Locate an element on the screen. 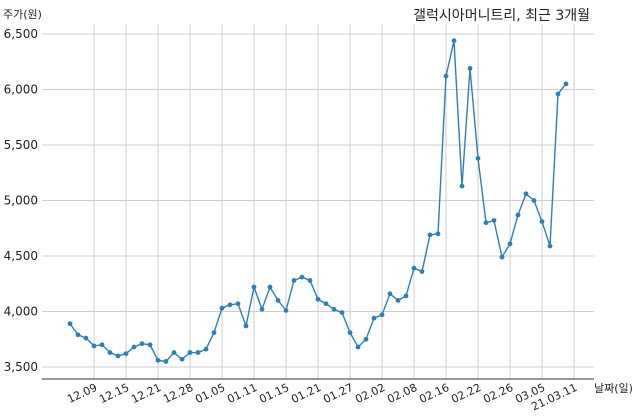 Image resolution: width=640 pixels, height=419 pixels. y-tick-label: 5,000 is located at coordinates (21, 201).